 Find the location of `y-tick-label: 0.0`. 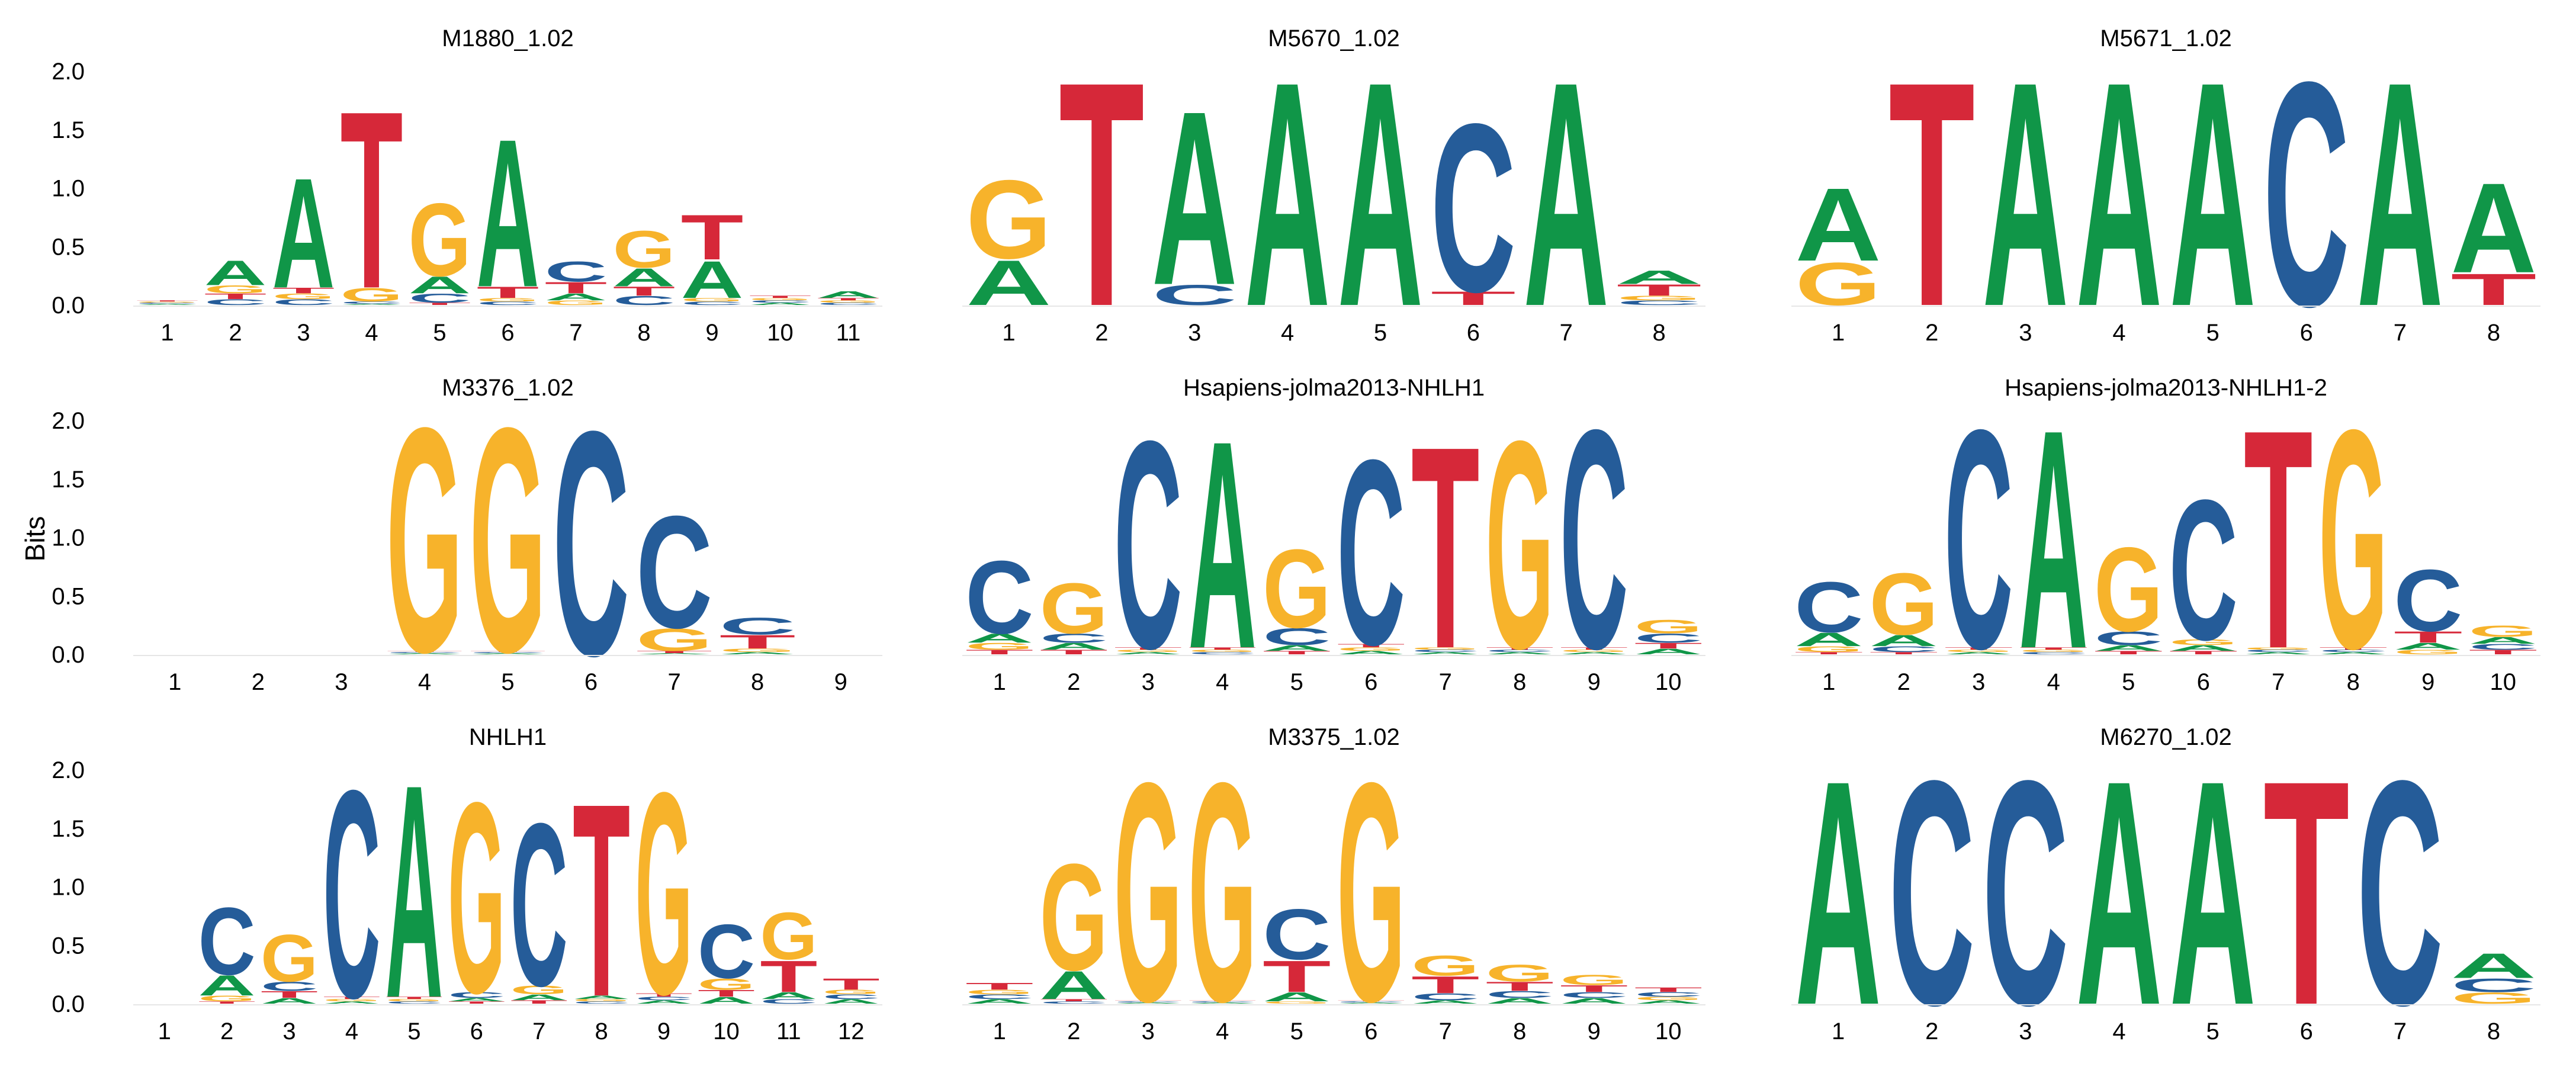

y-tick-label: 0.0 is located at coordinates (68, 306).